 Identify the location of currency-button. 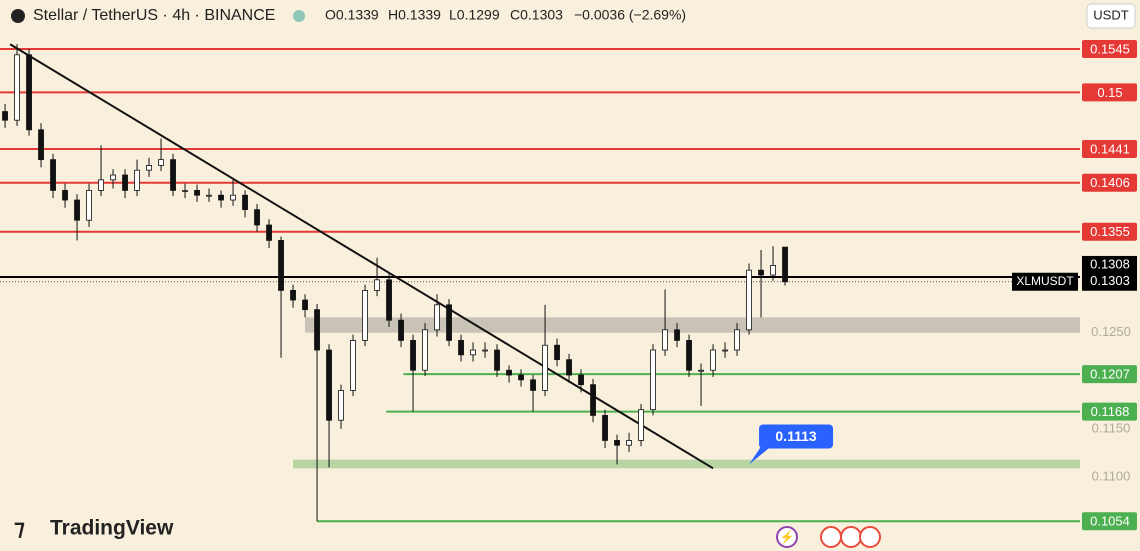
(1111, 16).